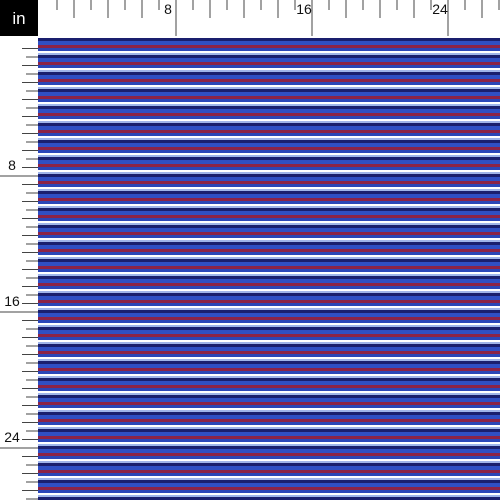 The width and height of the screenshot is (500, 500). I want to click on left-ruler-label: 8, so click(12, 165).